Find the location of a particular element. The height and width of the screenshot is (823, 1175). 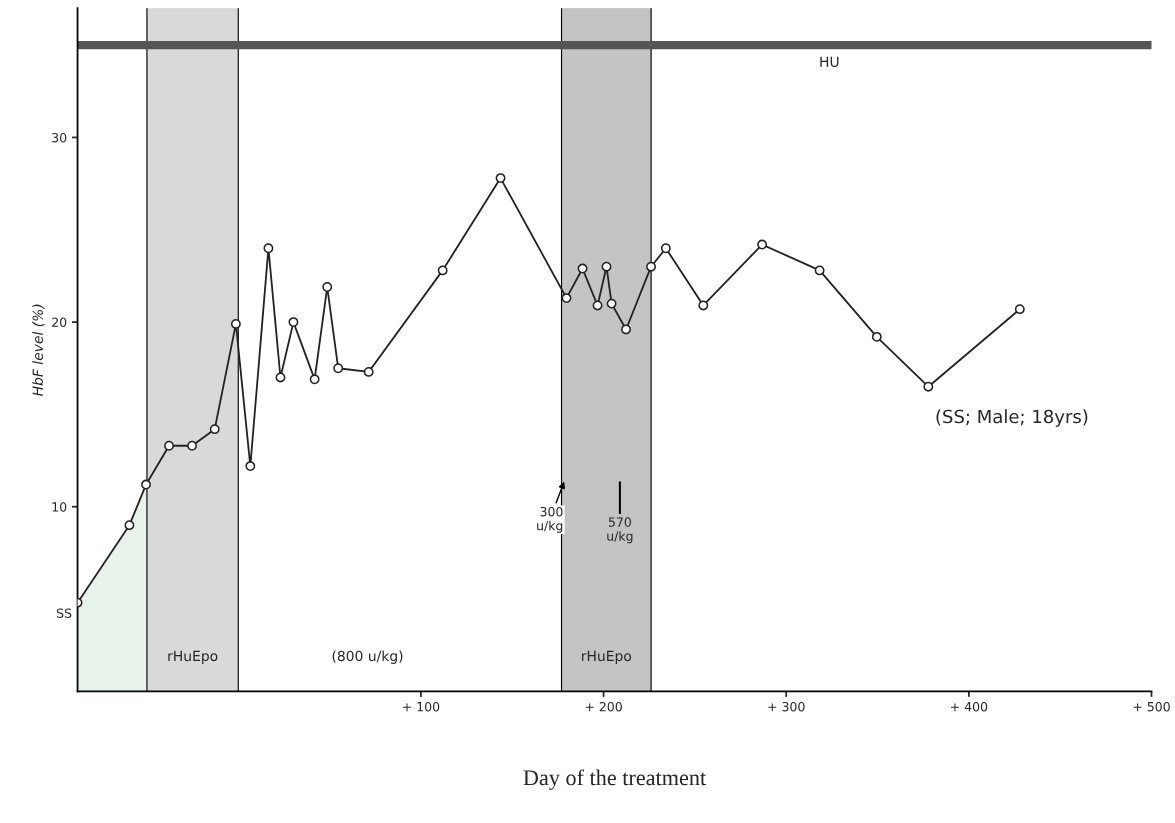

annotation: (SS; Male; 18yrs) is located at coordinates (1012, 418).